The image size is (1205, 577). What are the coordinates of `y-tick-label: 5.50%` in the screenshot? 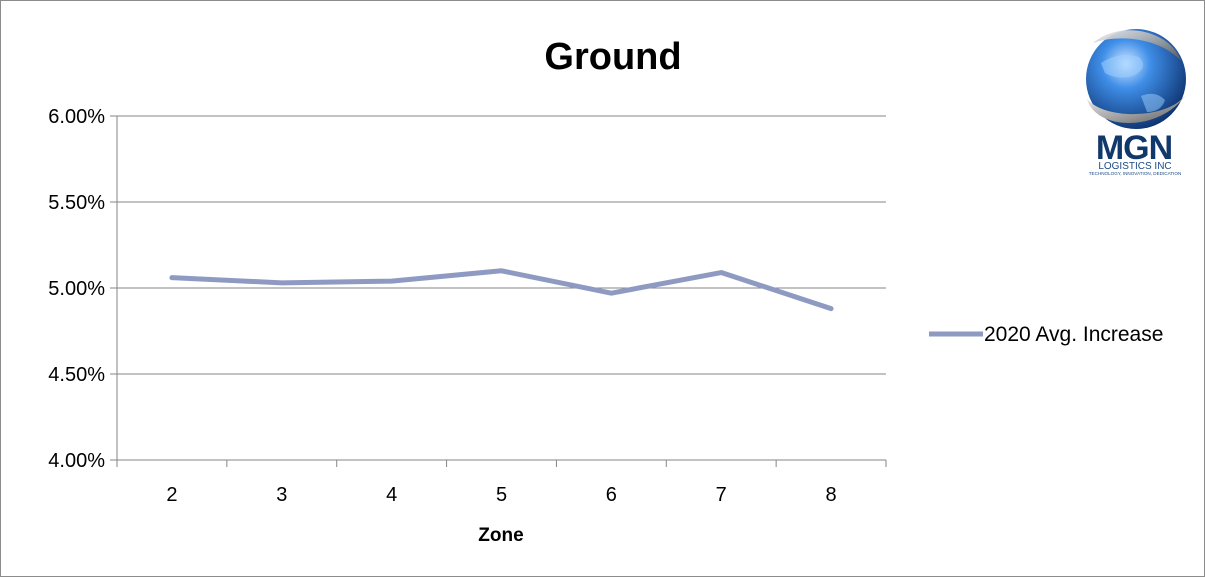 It's located at (76, 203).